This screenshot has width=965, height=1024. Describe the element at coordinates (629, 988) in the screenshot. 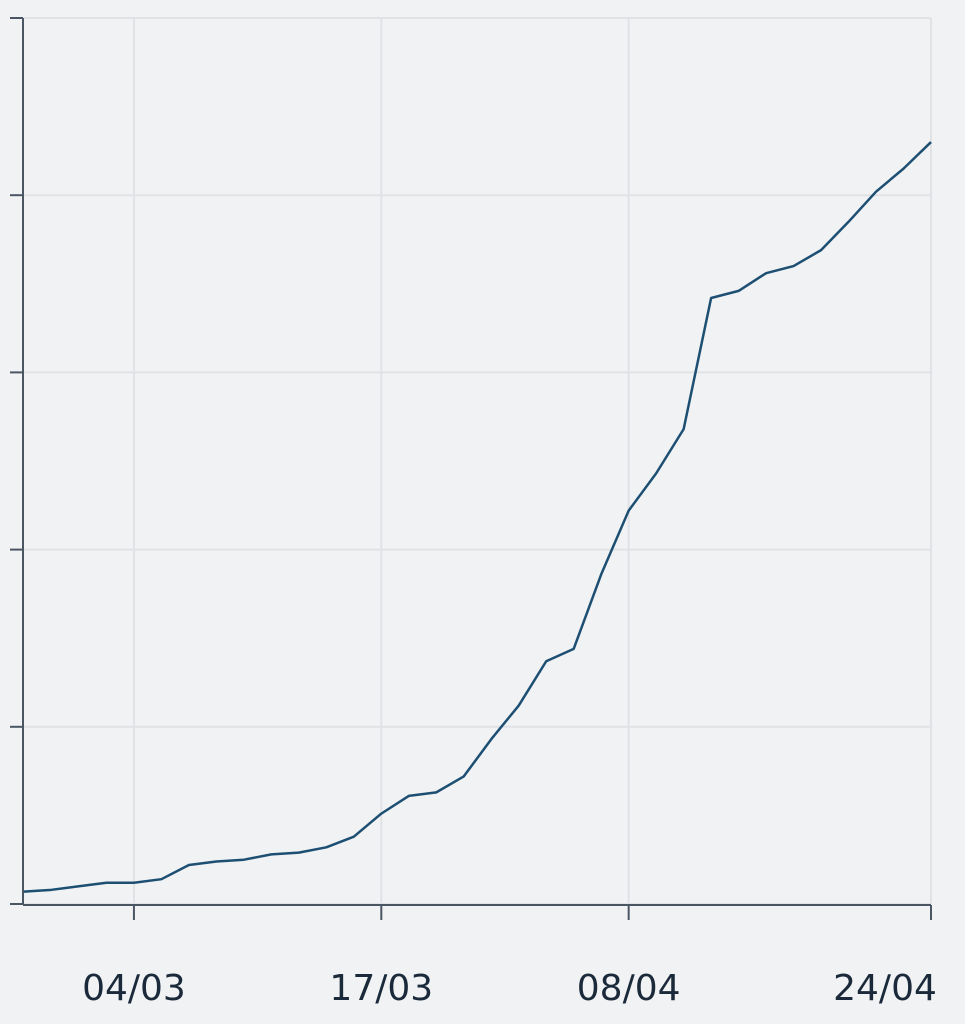

I see `x-tick-label: 08/04` at that location.